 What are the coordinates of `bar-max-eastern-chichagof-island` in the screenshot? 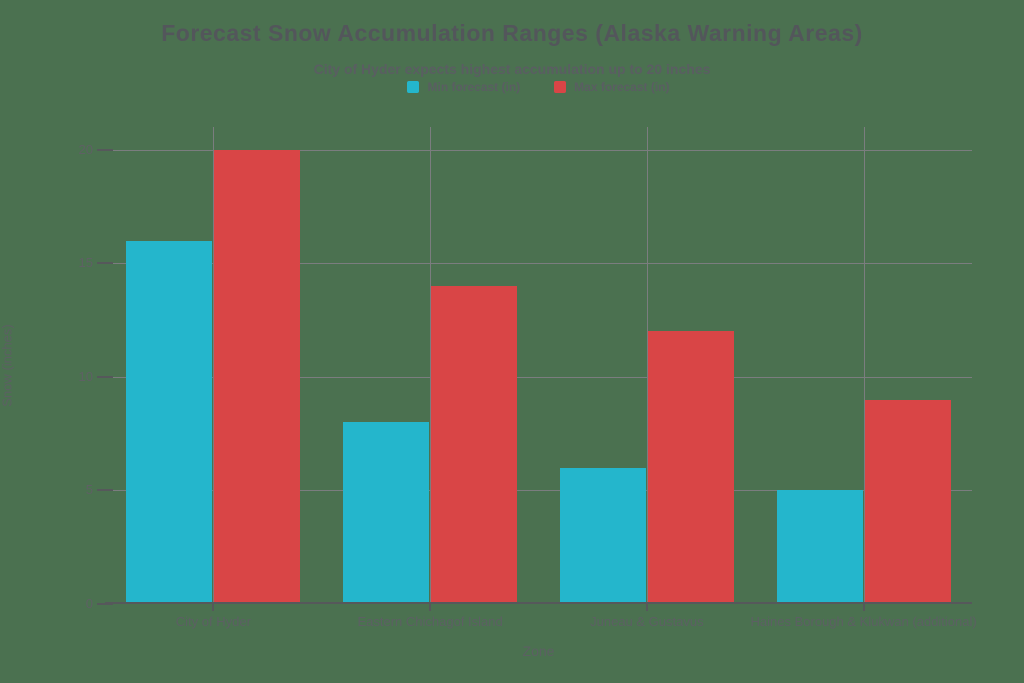 It's located at (474, 445).